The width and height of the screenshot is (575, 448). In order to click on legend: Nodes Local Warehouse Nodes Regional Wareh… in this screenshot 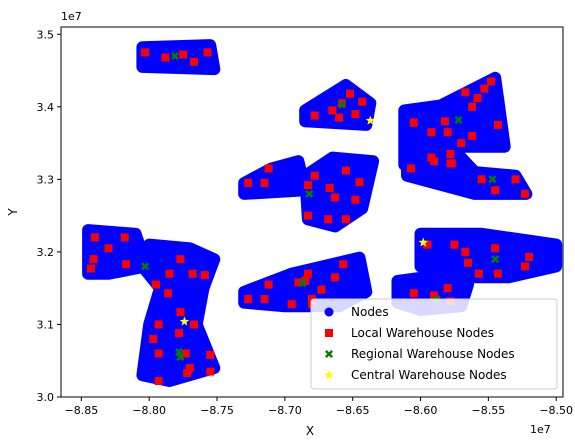, I will do `click(434, 344)`.